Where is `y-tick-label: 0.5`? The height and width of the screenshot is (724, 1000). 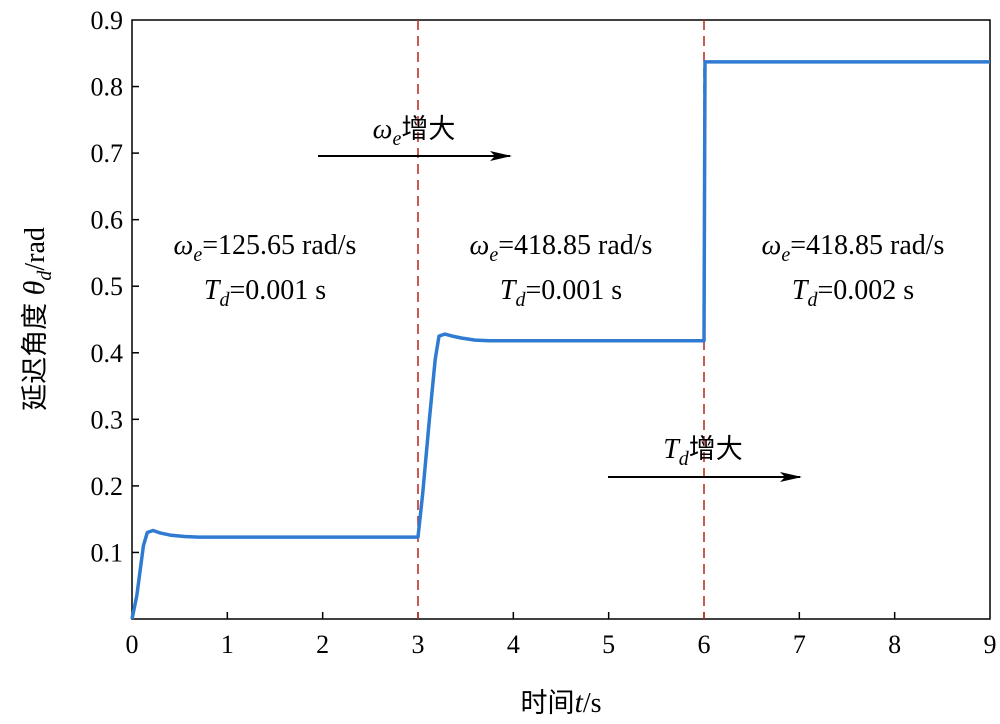
y-tick-label: 0.5 is located at coordinates (107, 286).